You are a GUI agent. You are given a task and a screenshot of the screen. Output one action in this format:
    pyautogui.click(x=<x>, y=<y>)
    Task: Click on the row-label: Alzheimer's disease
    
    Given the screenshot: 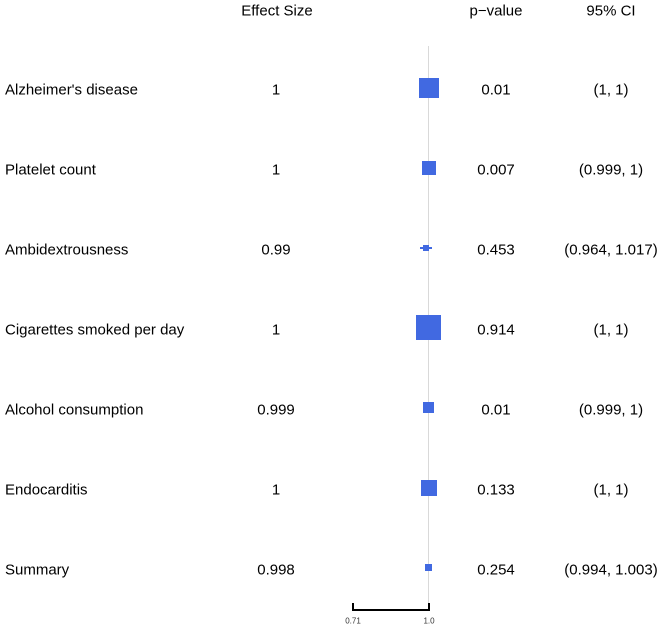 What is the action you would take?
    pyautogui.click(x=71, y=90)
    